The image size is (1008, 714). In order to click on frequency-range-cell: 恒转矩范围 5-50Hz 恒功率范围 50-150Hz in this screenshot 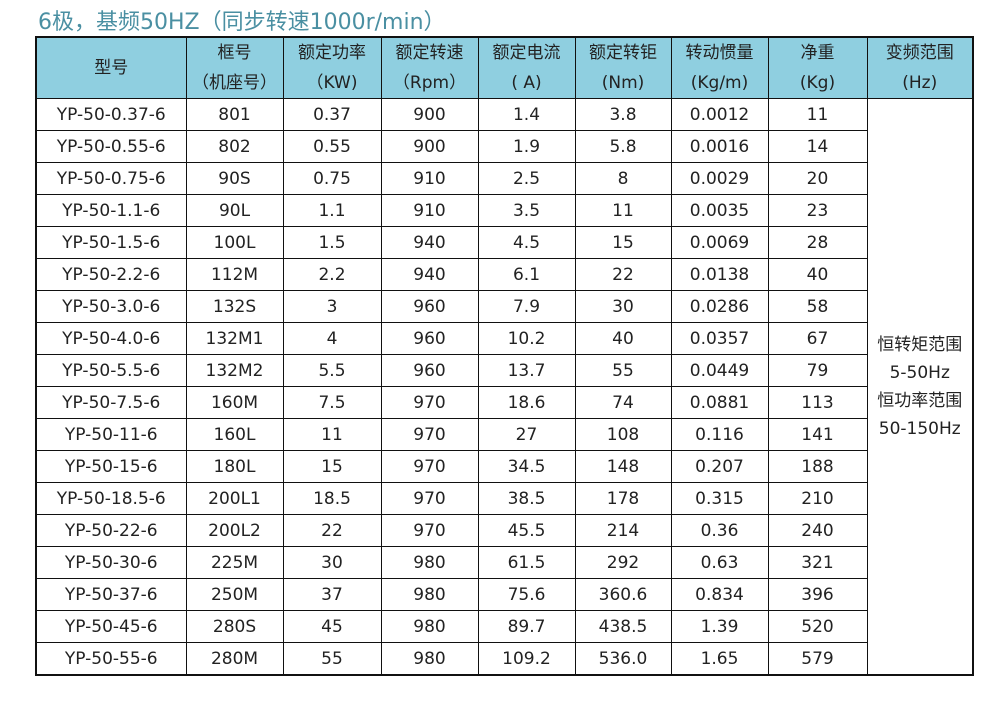, I will do `click(920, 387)`.